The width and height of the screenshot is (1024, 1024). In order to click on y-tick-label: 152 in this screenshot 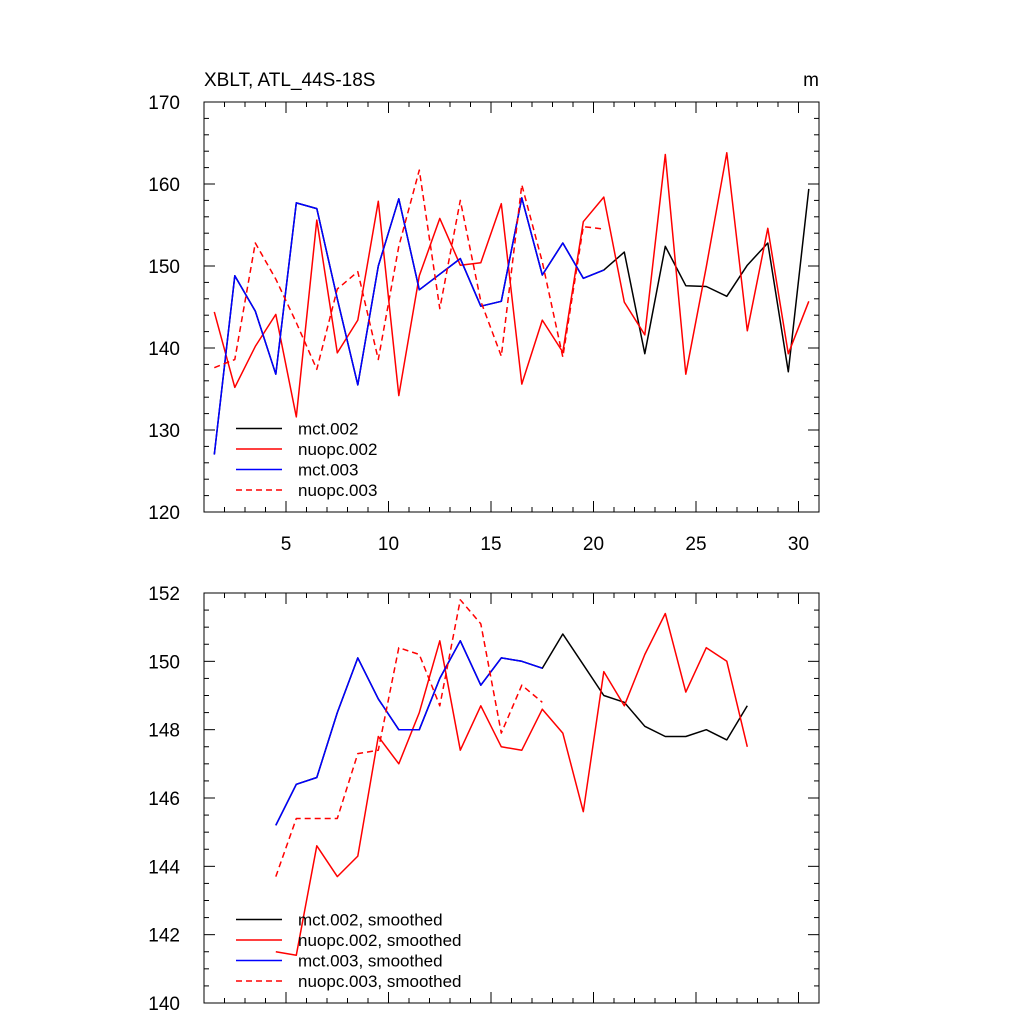, I will do `click(164, 594)`.